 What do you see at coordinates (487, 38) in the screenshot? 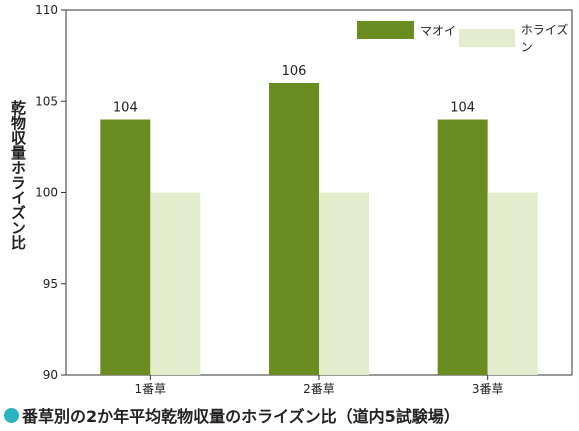
I see `legend-swatch-horizon` at bounding box center [487, 38].